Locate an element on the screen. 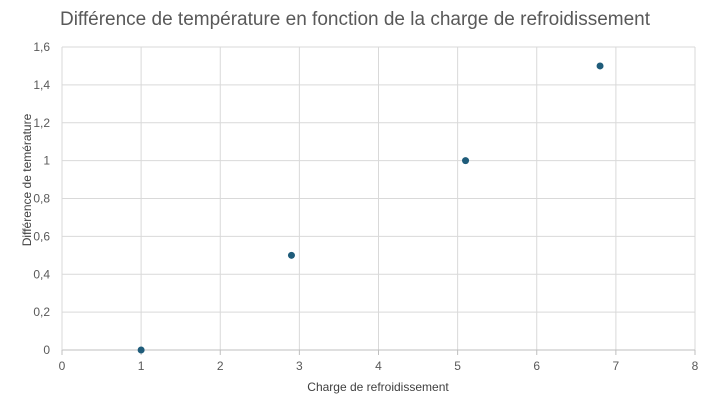  y-tick-label: 0,2 is located at coordinates (41, 312).